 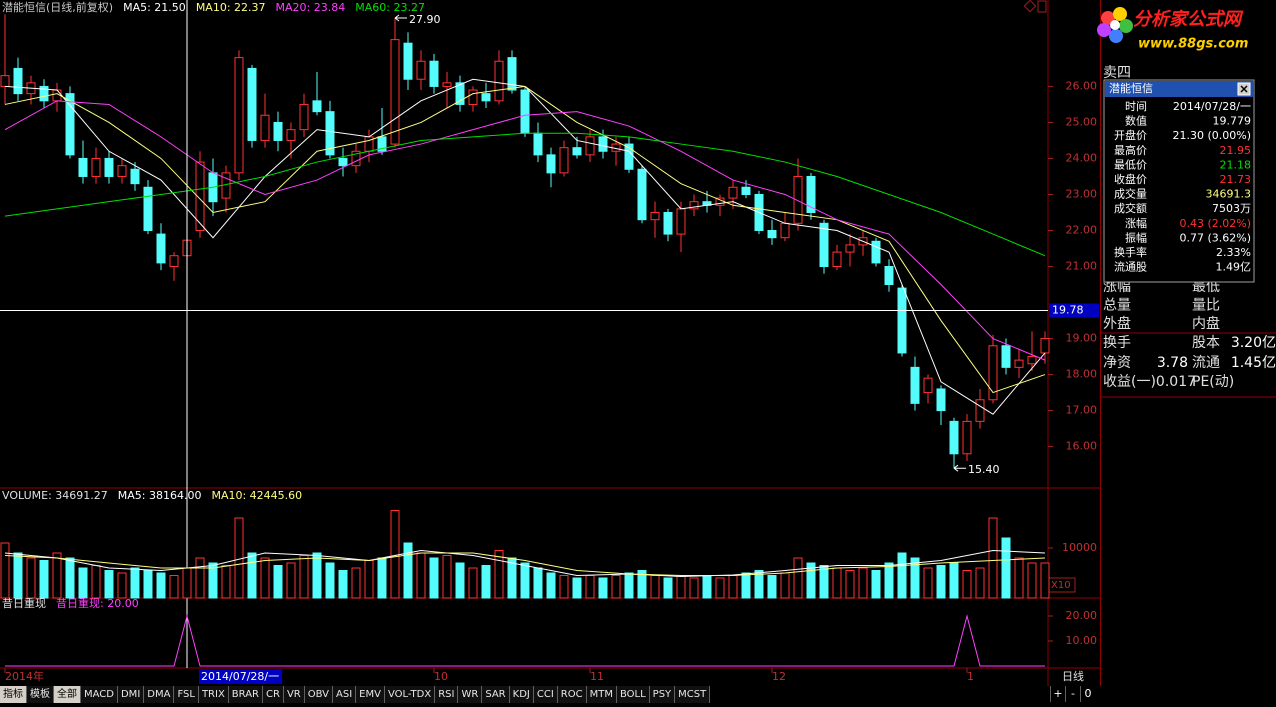 I want to click on zoom-button: -, so click(x=1072, y=694).